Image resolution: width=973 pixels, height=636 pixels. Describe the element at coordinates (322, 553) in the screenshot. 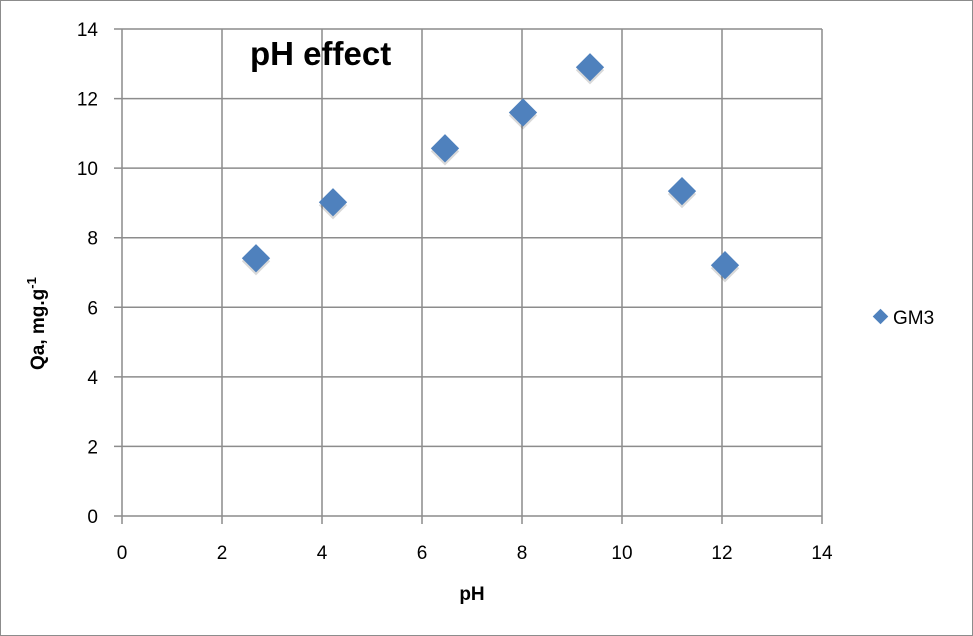

I see `x-tick-label: 4` at that location.